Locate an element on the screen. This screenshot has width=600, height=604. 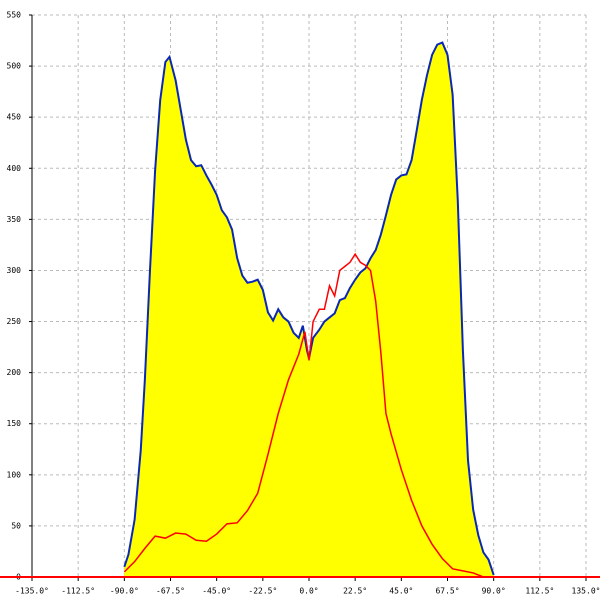
y-tick-label: 500 is located at coordinates (14, 66).